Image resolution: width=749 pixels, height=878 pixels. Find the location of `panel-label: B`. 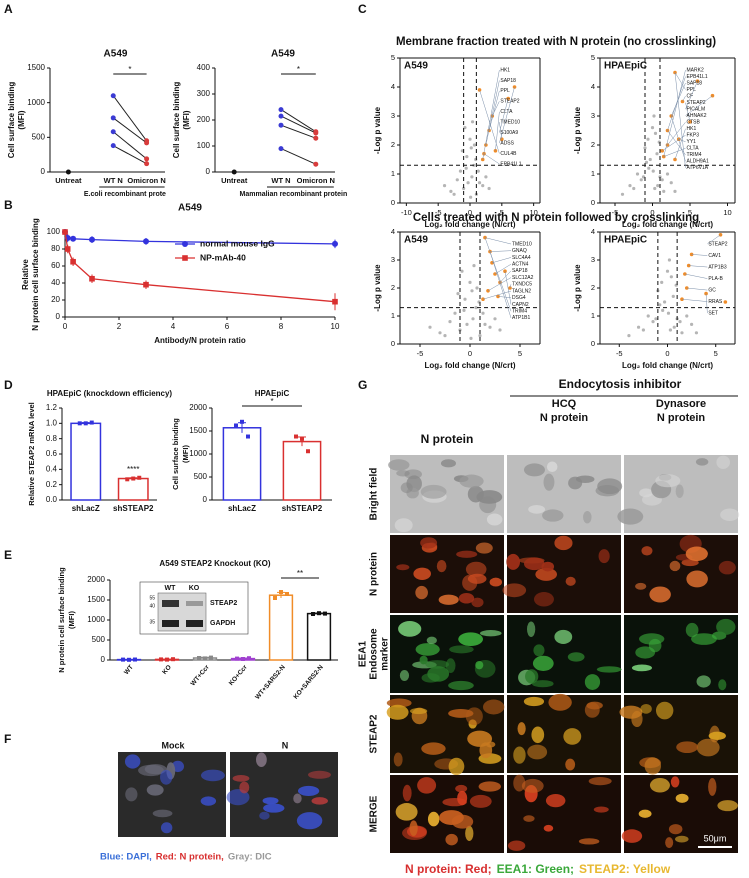

panel-label: B is located at coordinates (8, 205).